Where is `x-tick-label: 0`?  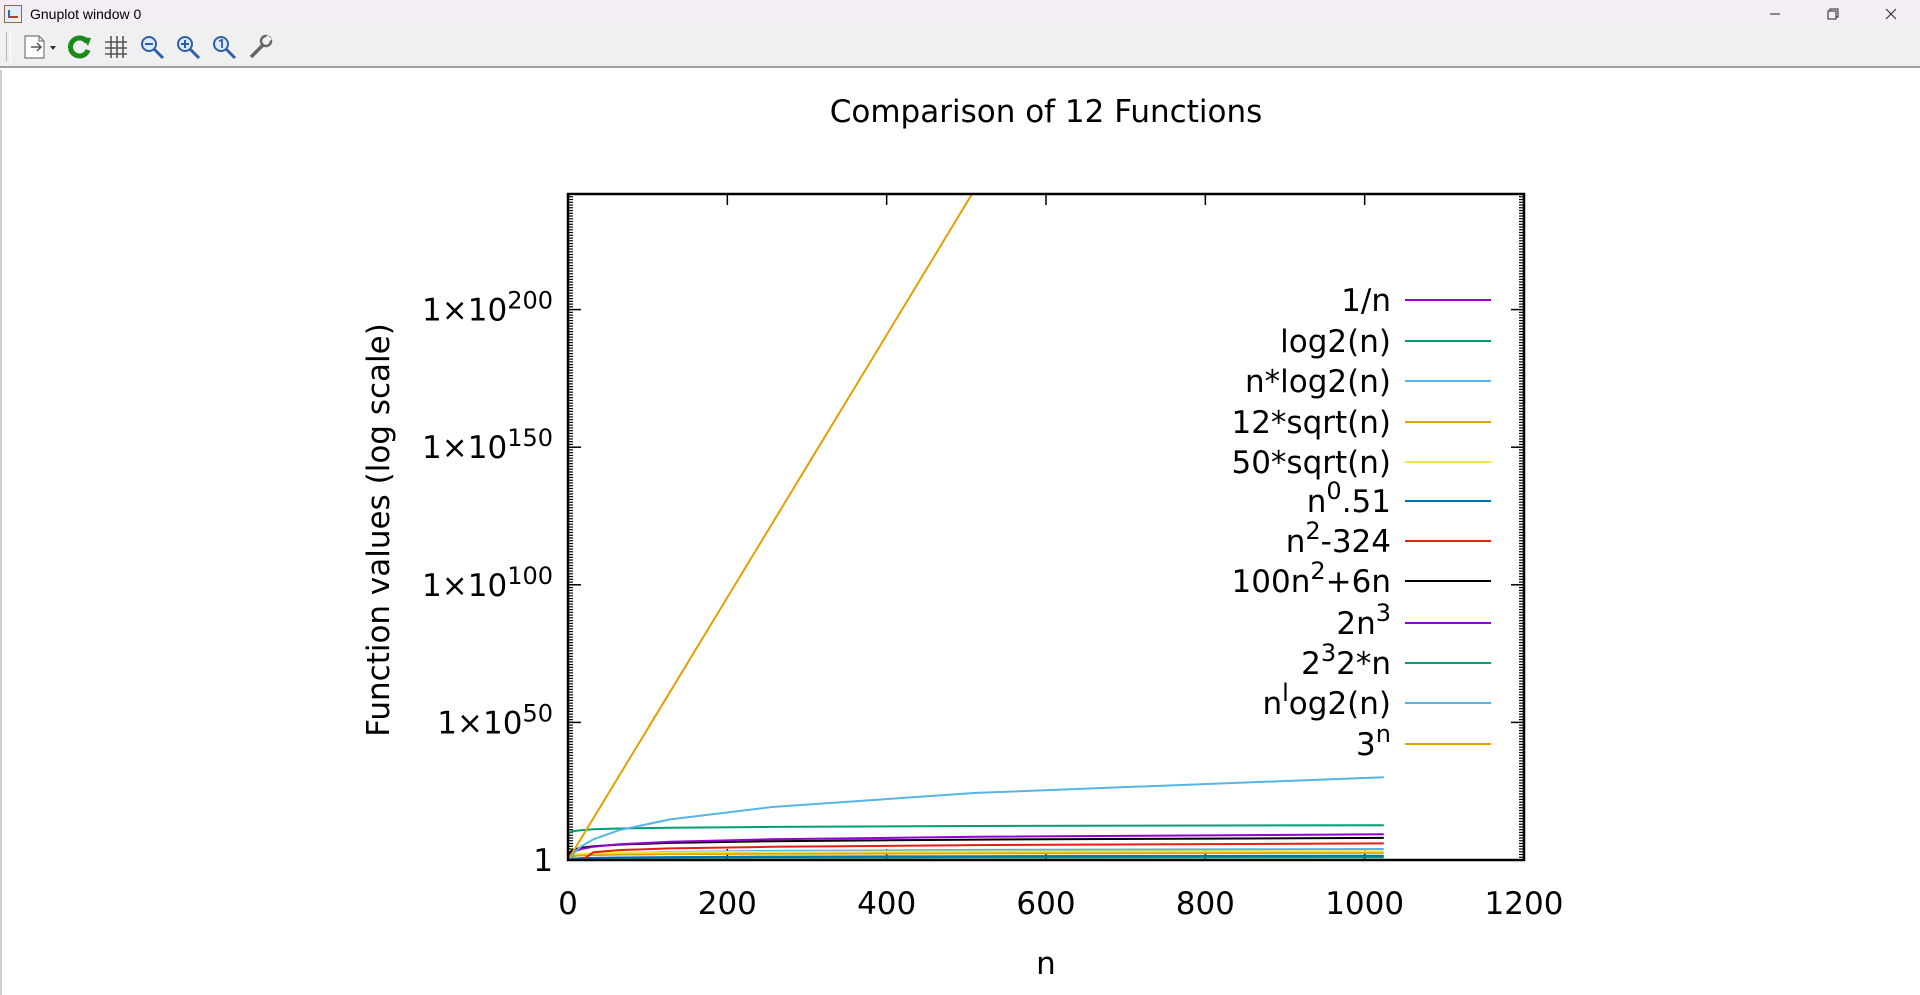 x-tick-label: 0 is located at coordinates (568, 904).